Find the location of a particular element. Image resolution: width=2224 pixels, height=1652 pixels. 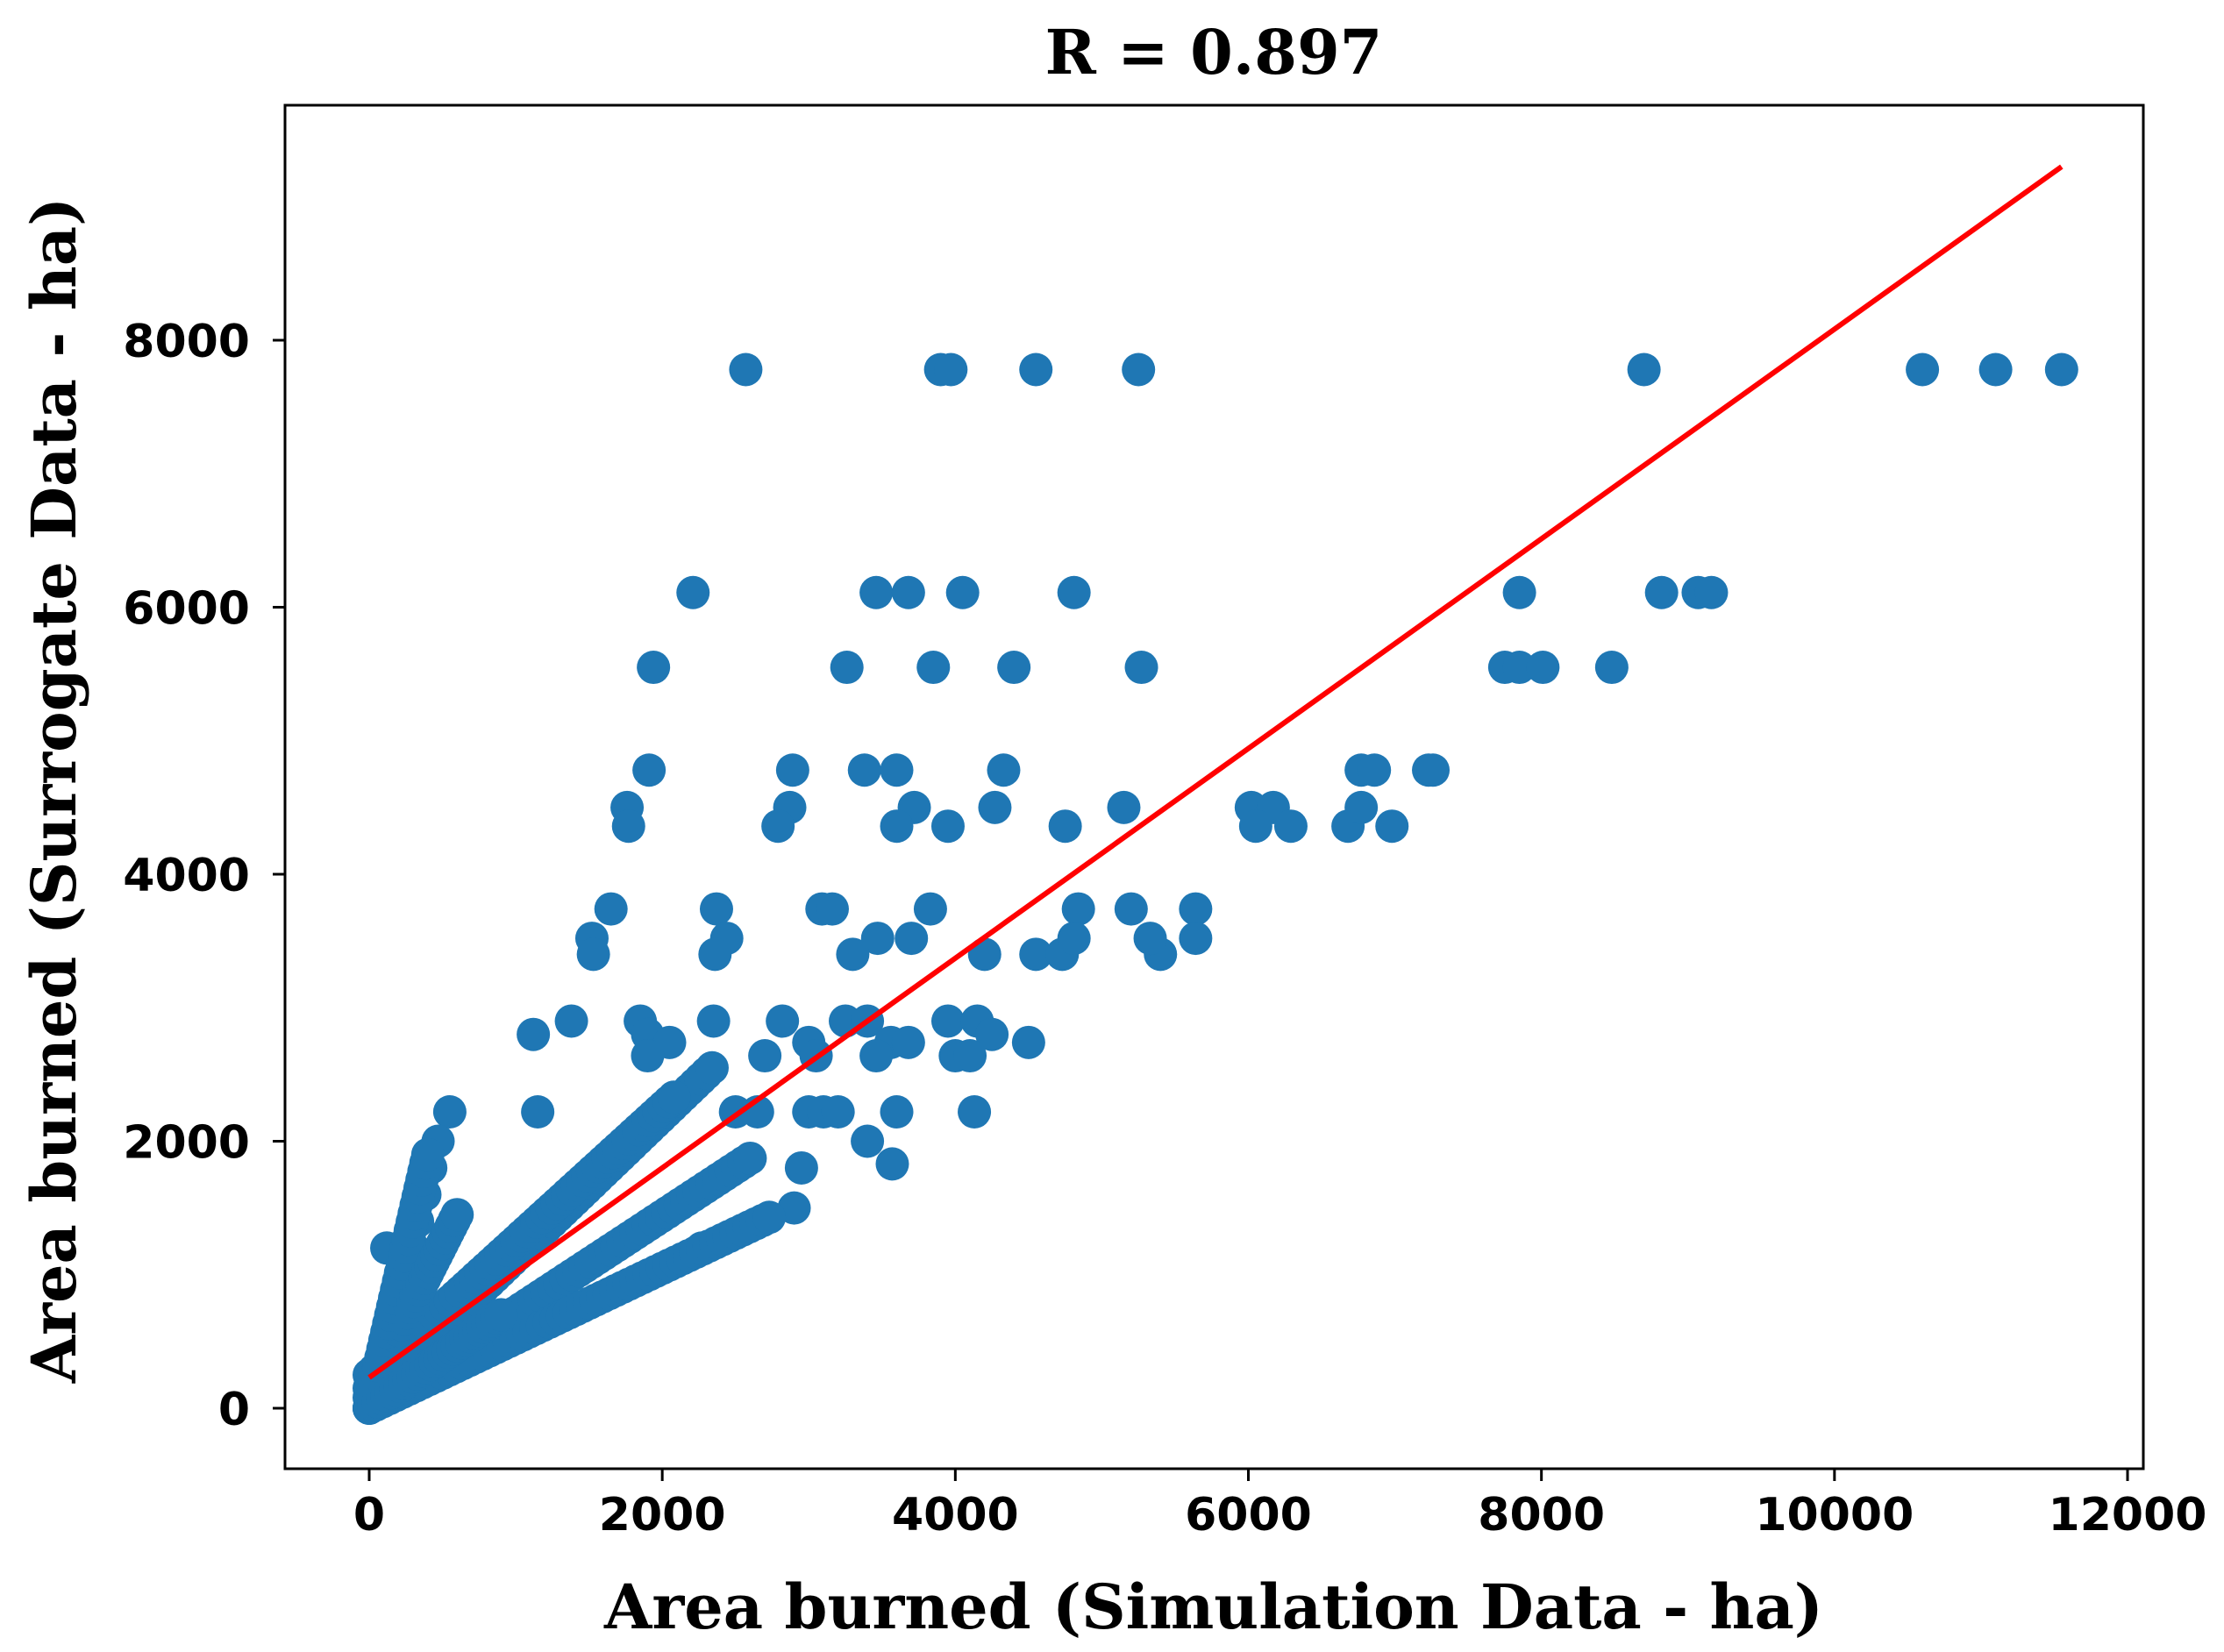

x-tick-label: 4000 is located at coordinates (955, 1515).